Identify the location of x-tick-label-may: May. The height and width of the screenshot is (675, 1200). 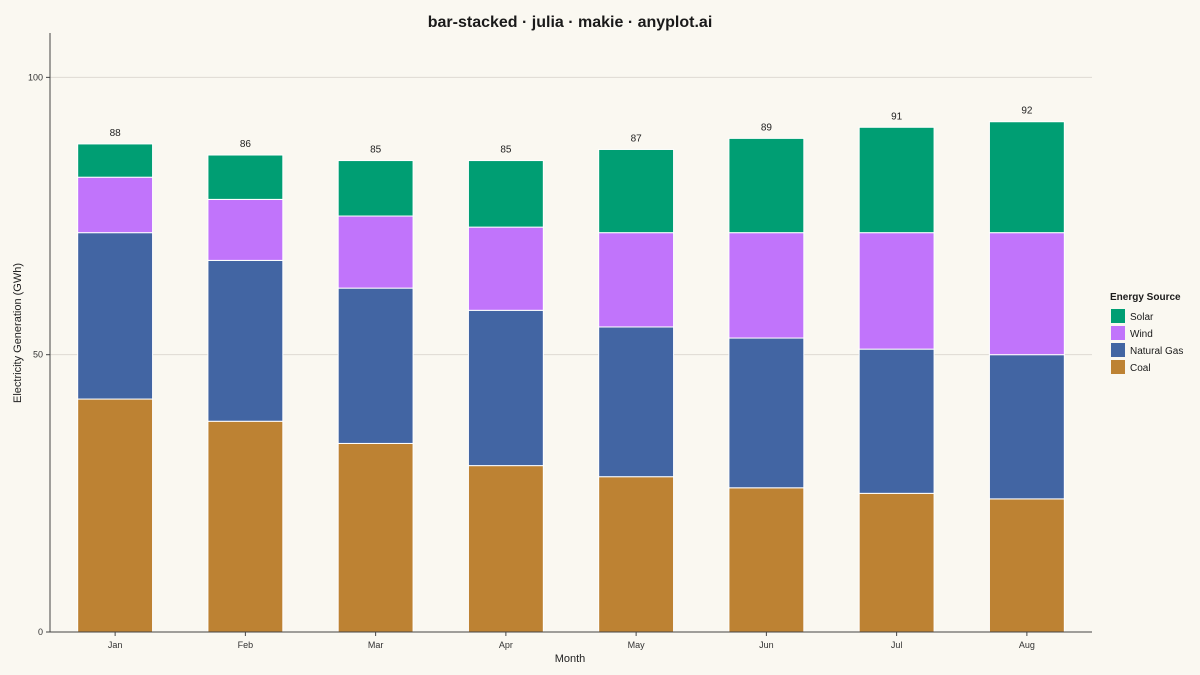
(637, 645).